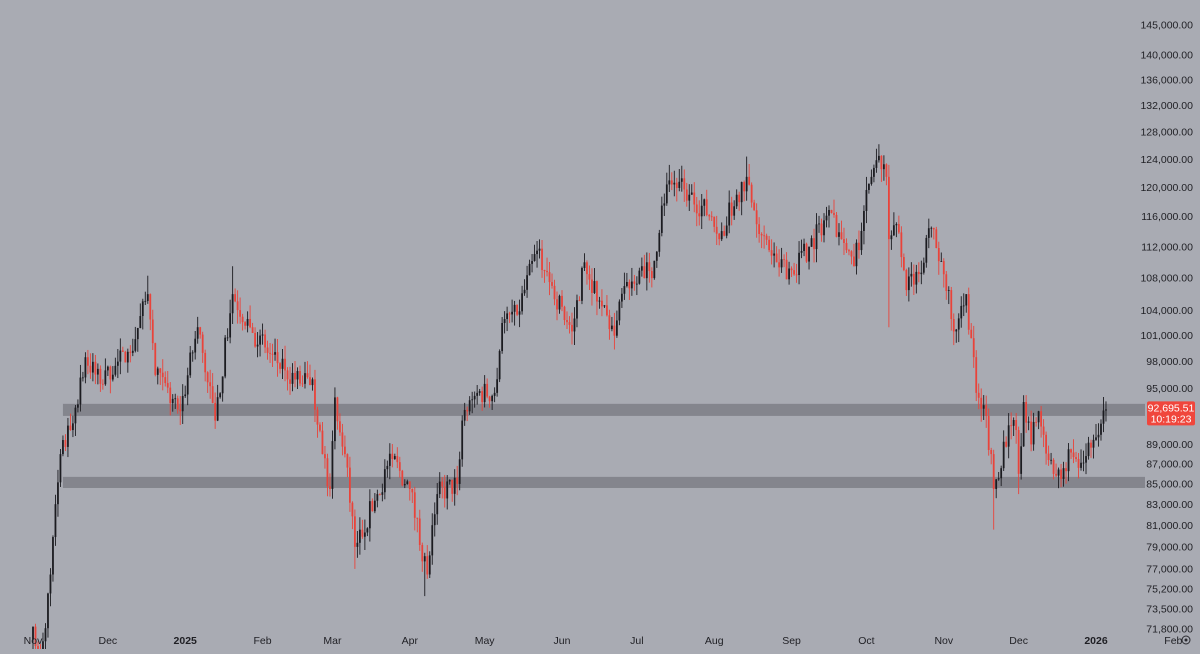 This screenshot has width=1200, height=654. I want to click on price-tick-label: 120,000.00, so click(1166, 188).